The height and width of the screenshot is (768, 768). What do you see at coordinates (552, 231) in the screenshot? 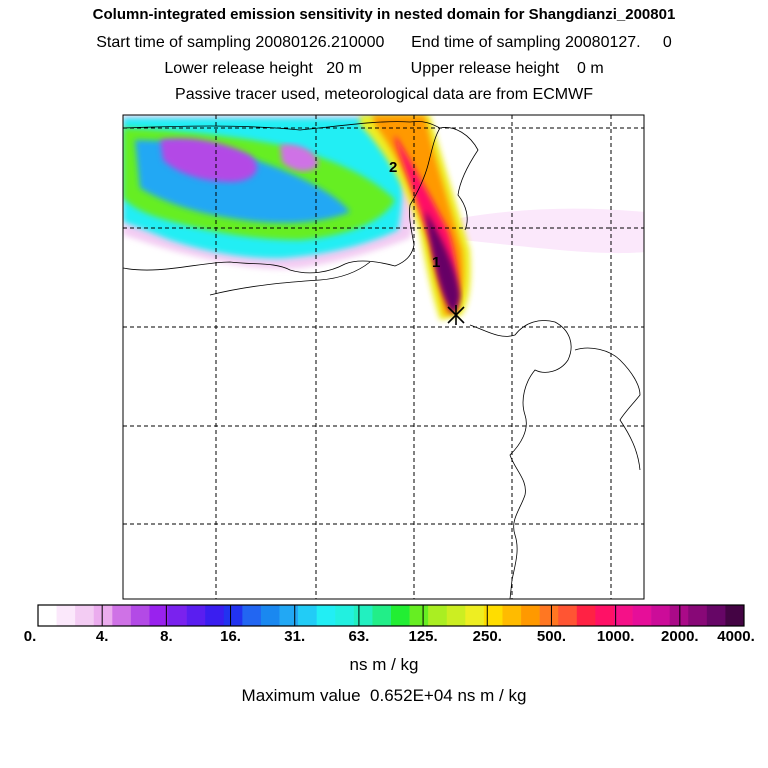
I see `faint-plume-east` at bounding box center [552, 231].